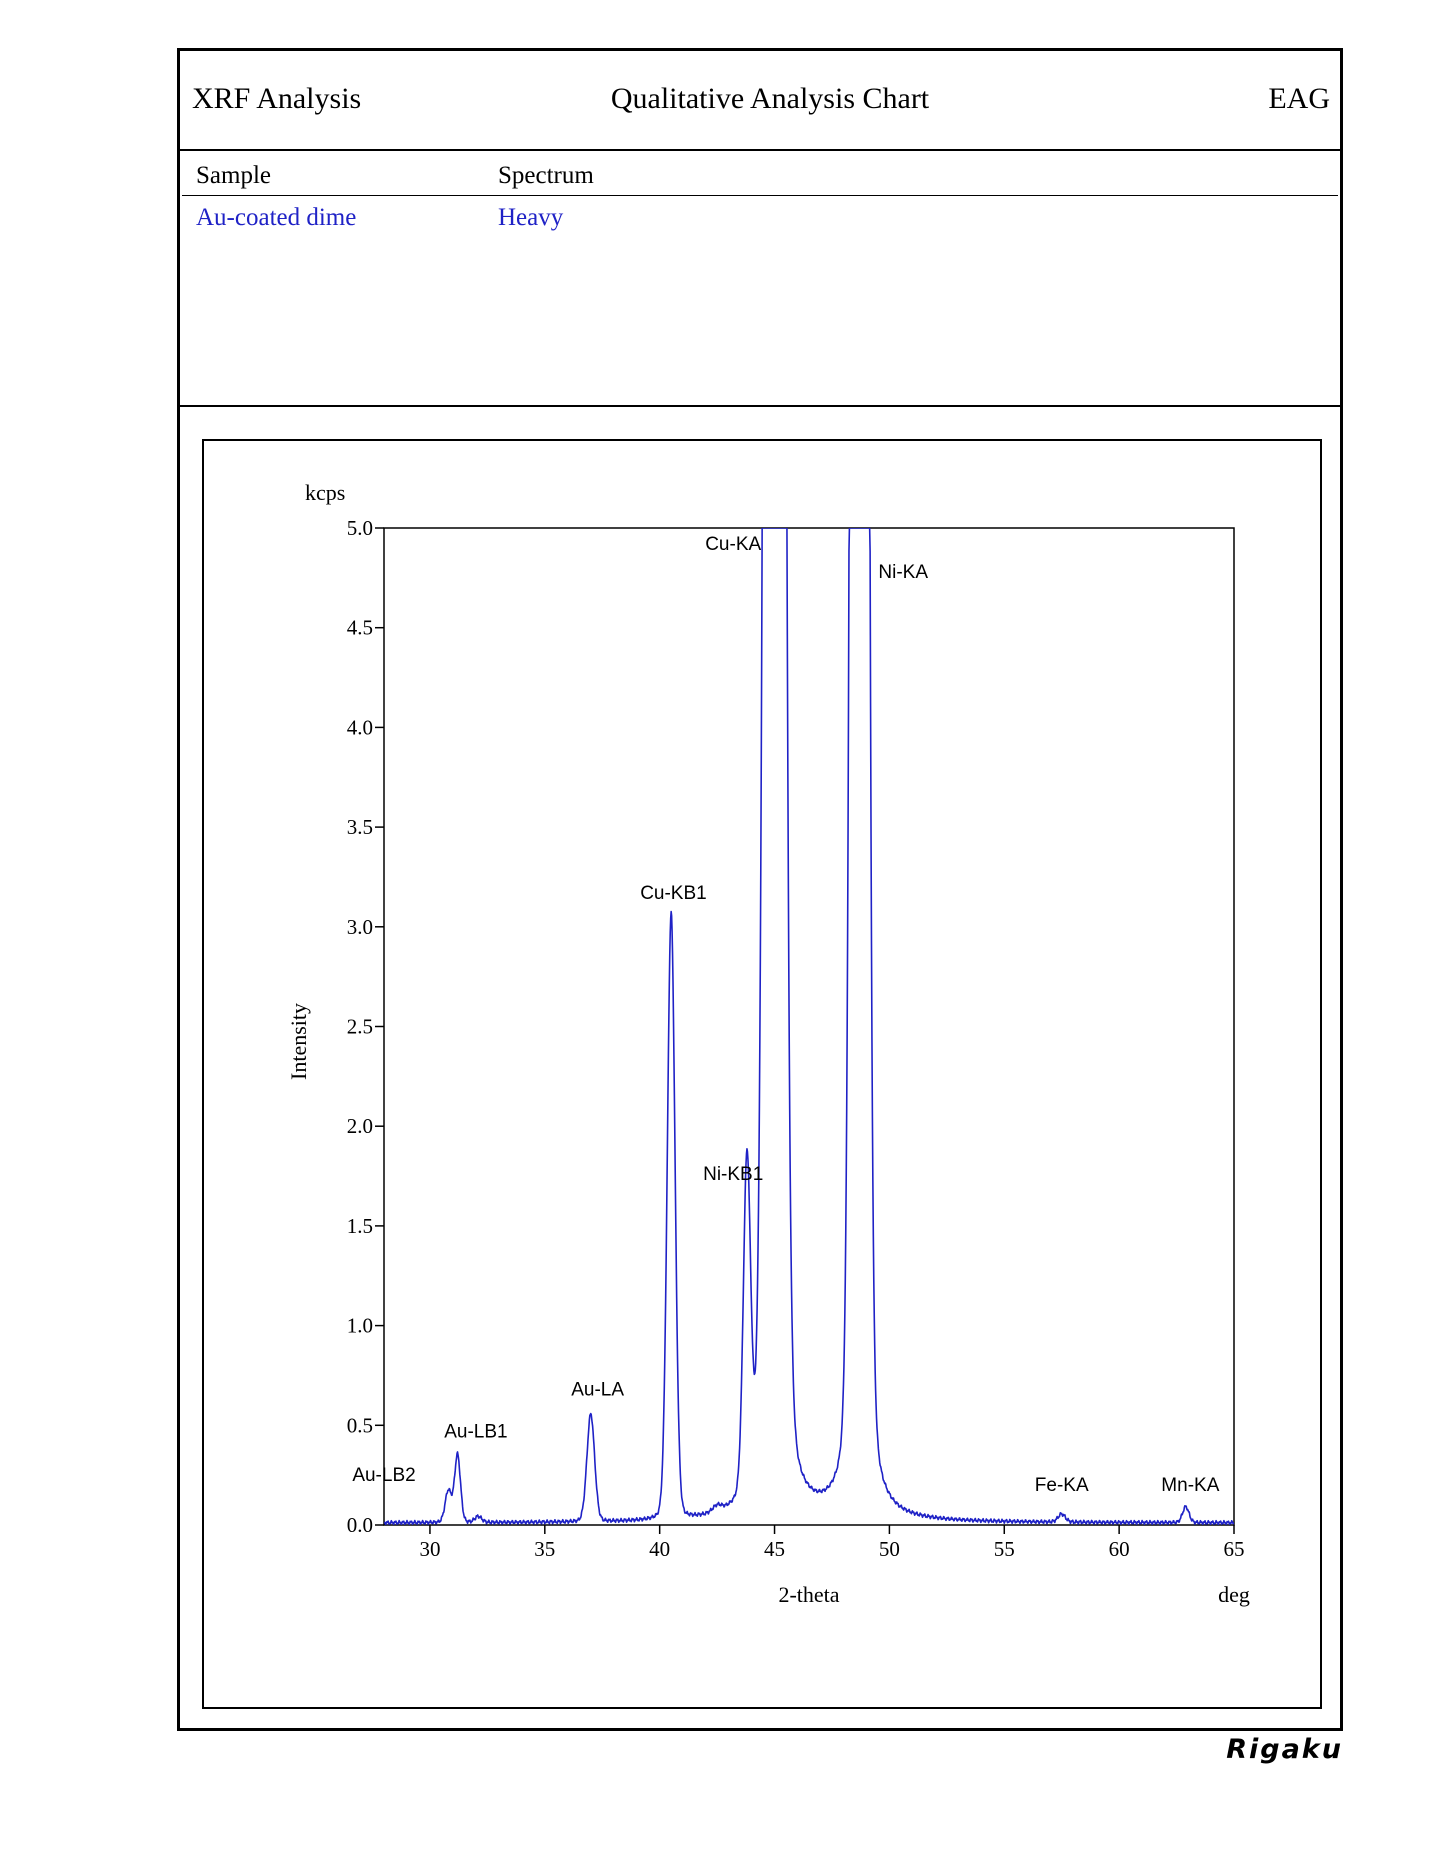 This screenshot has height=1853, width=1430. I want to click on y-tick-label: 4.5, so click(360, 628).